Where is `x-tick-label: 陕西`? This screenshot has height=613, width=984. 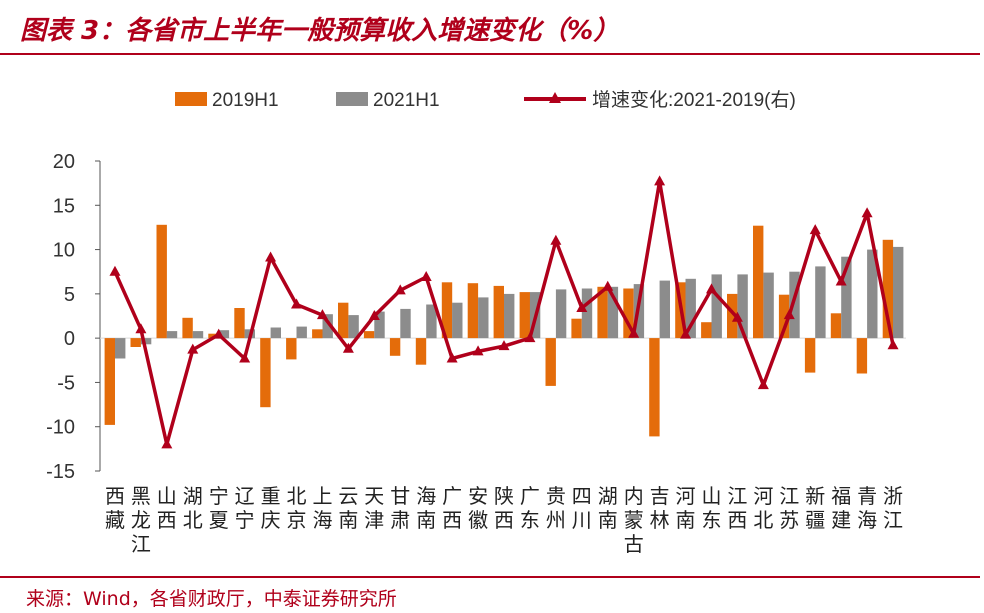
x-tick-label: 陕西 is located at coordinates (504, 508).